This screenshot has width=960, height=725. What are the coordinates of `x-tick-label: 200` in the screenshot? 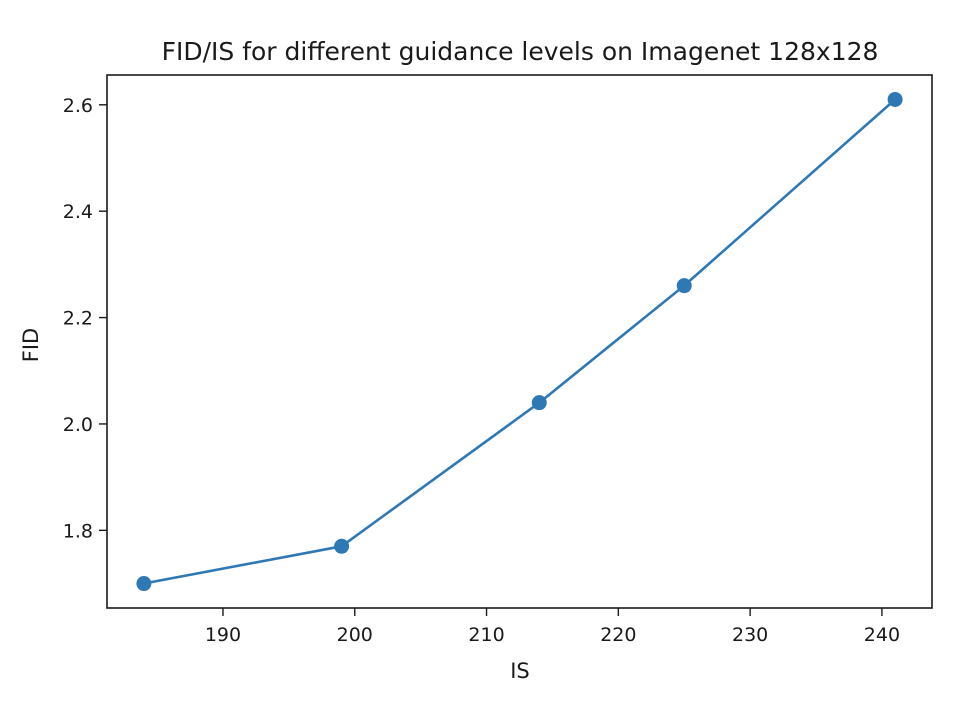 It's located at (355, 635).